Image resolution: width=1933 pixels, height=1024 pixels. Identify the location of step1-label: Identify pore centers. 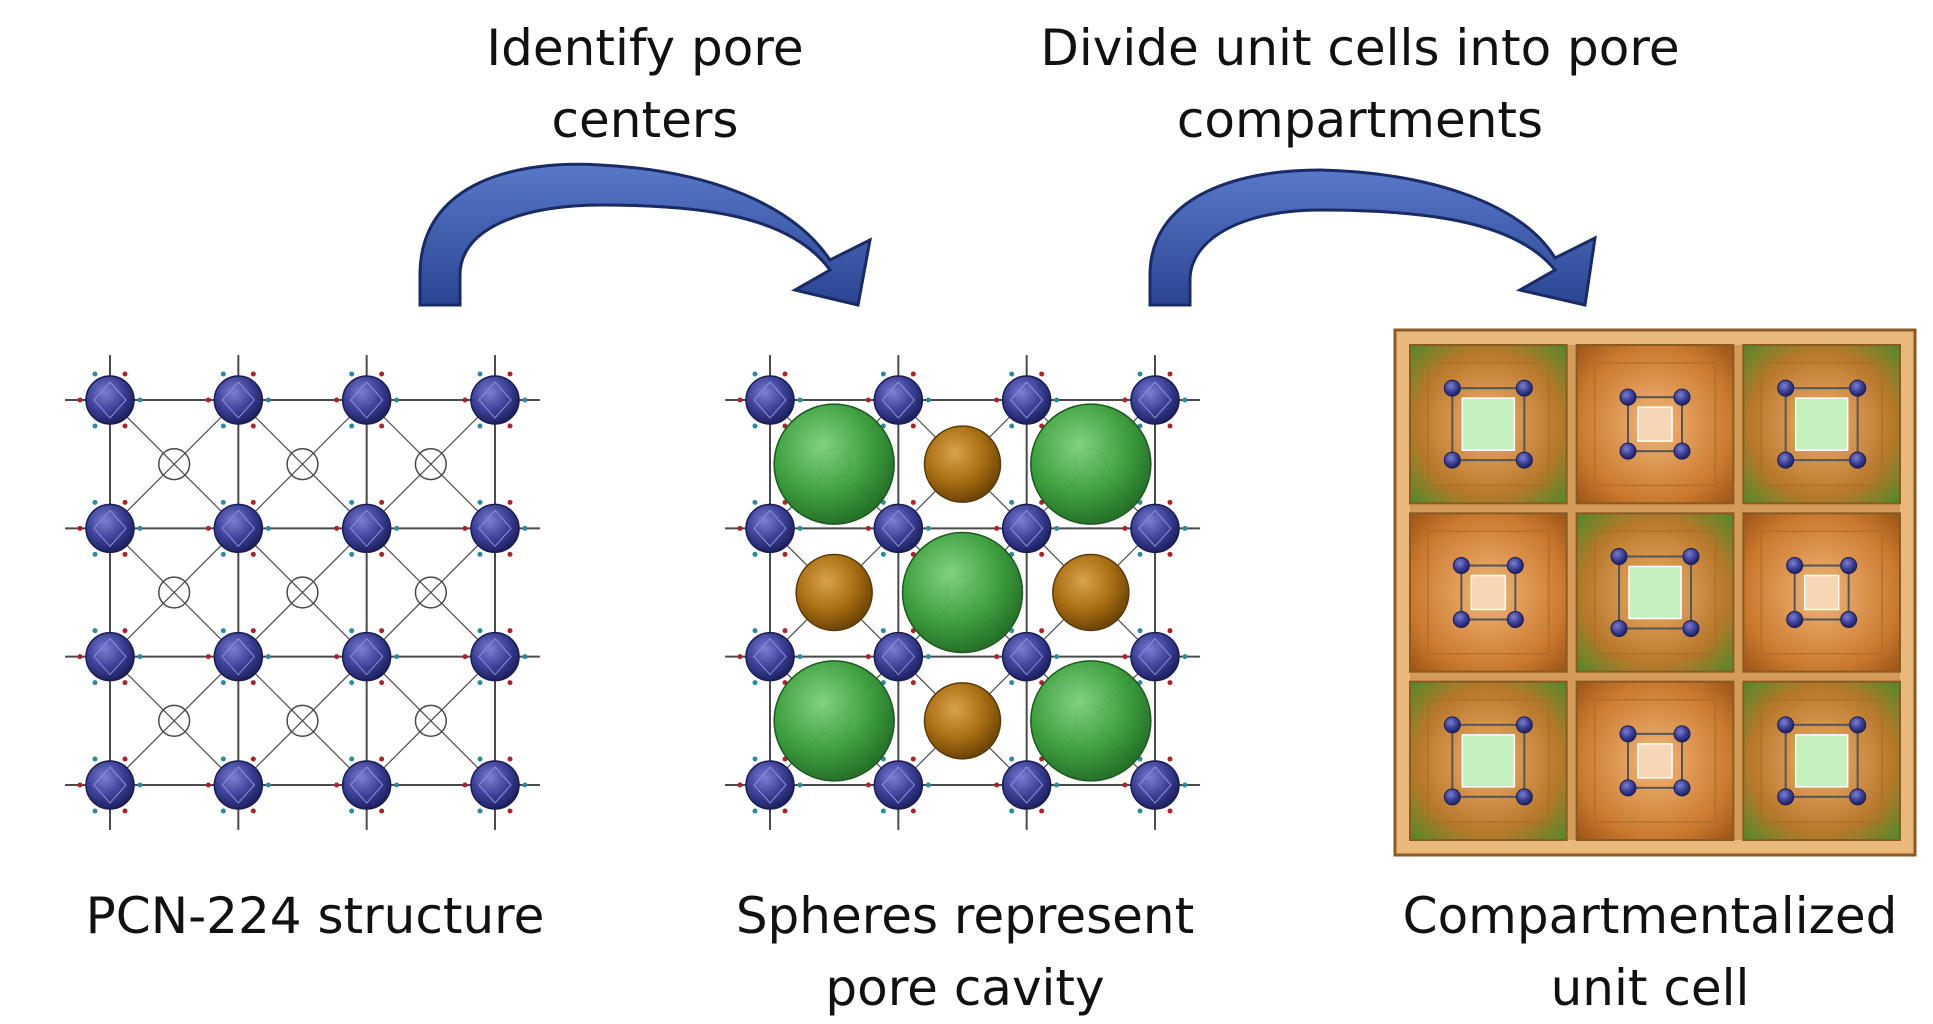
(645, 84).